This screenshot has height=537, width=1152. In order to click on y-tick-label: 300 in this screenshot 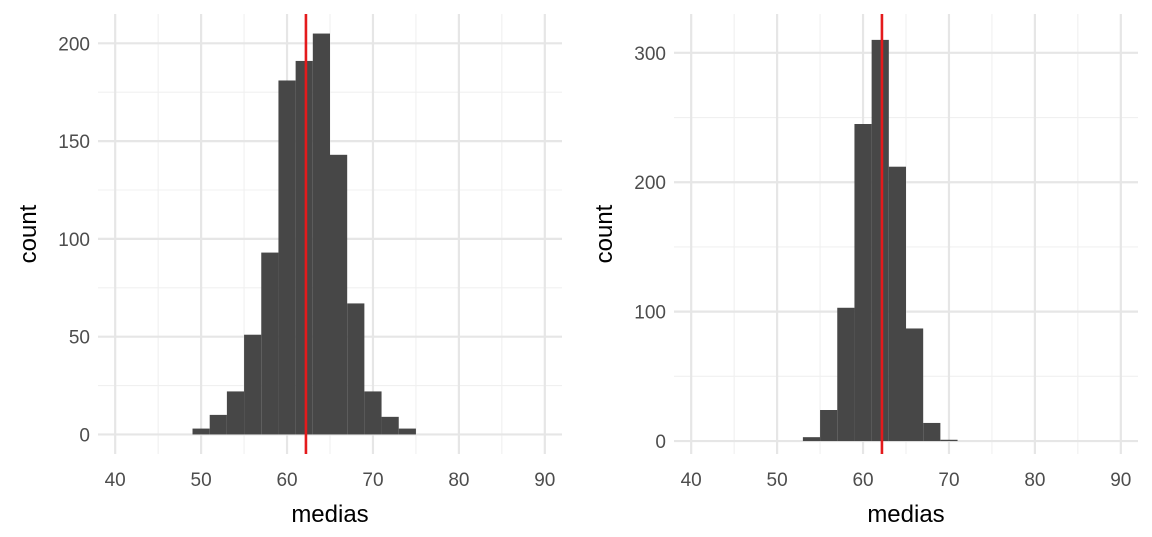, I will do `click(650, 54)`.